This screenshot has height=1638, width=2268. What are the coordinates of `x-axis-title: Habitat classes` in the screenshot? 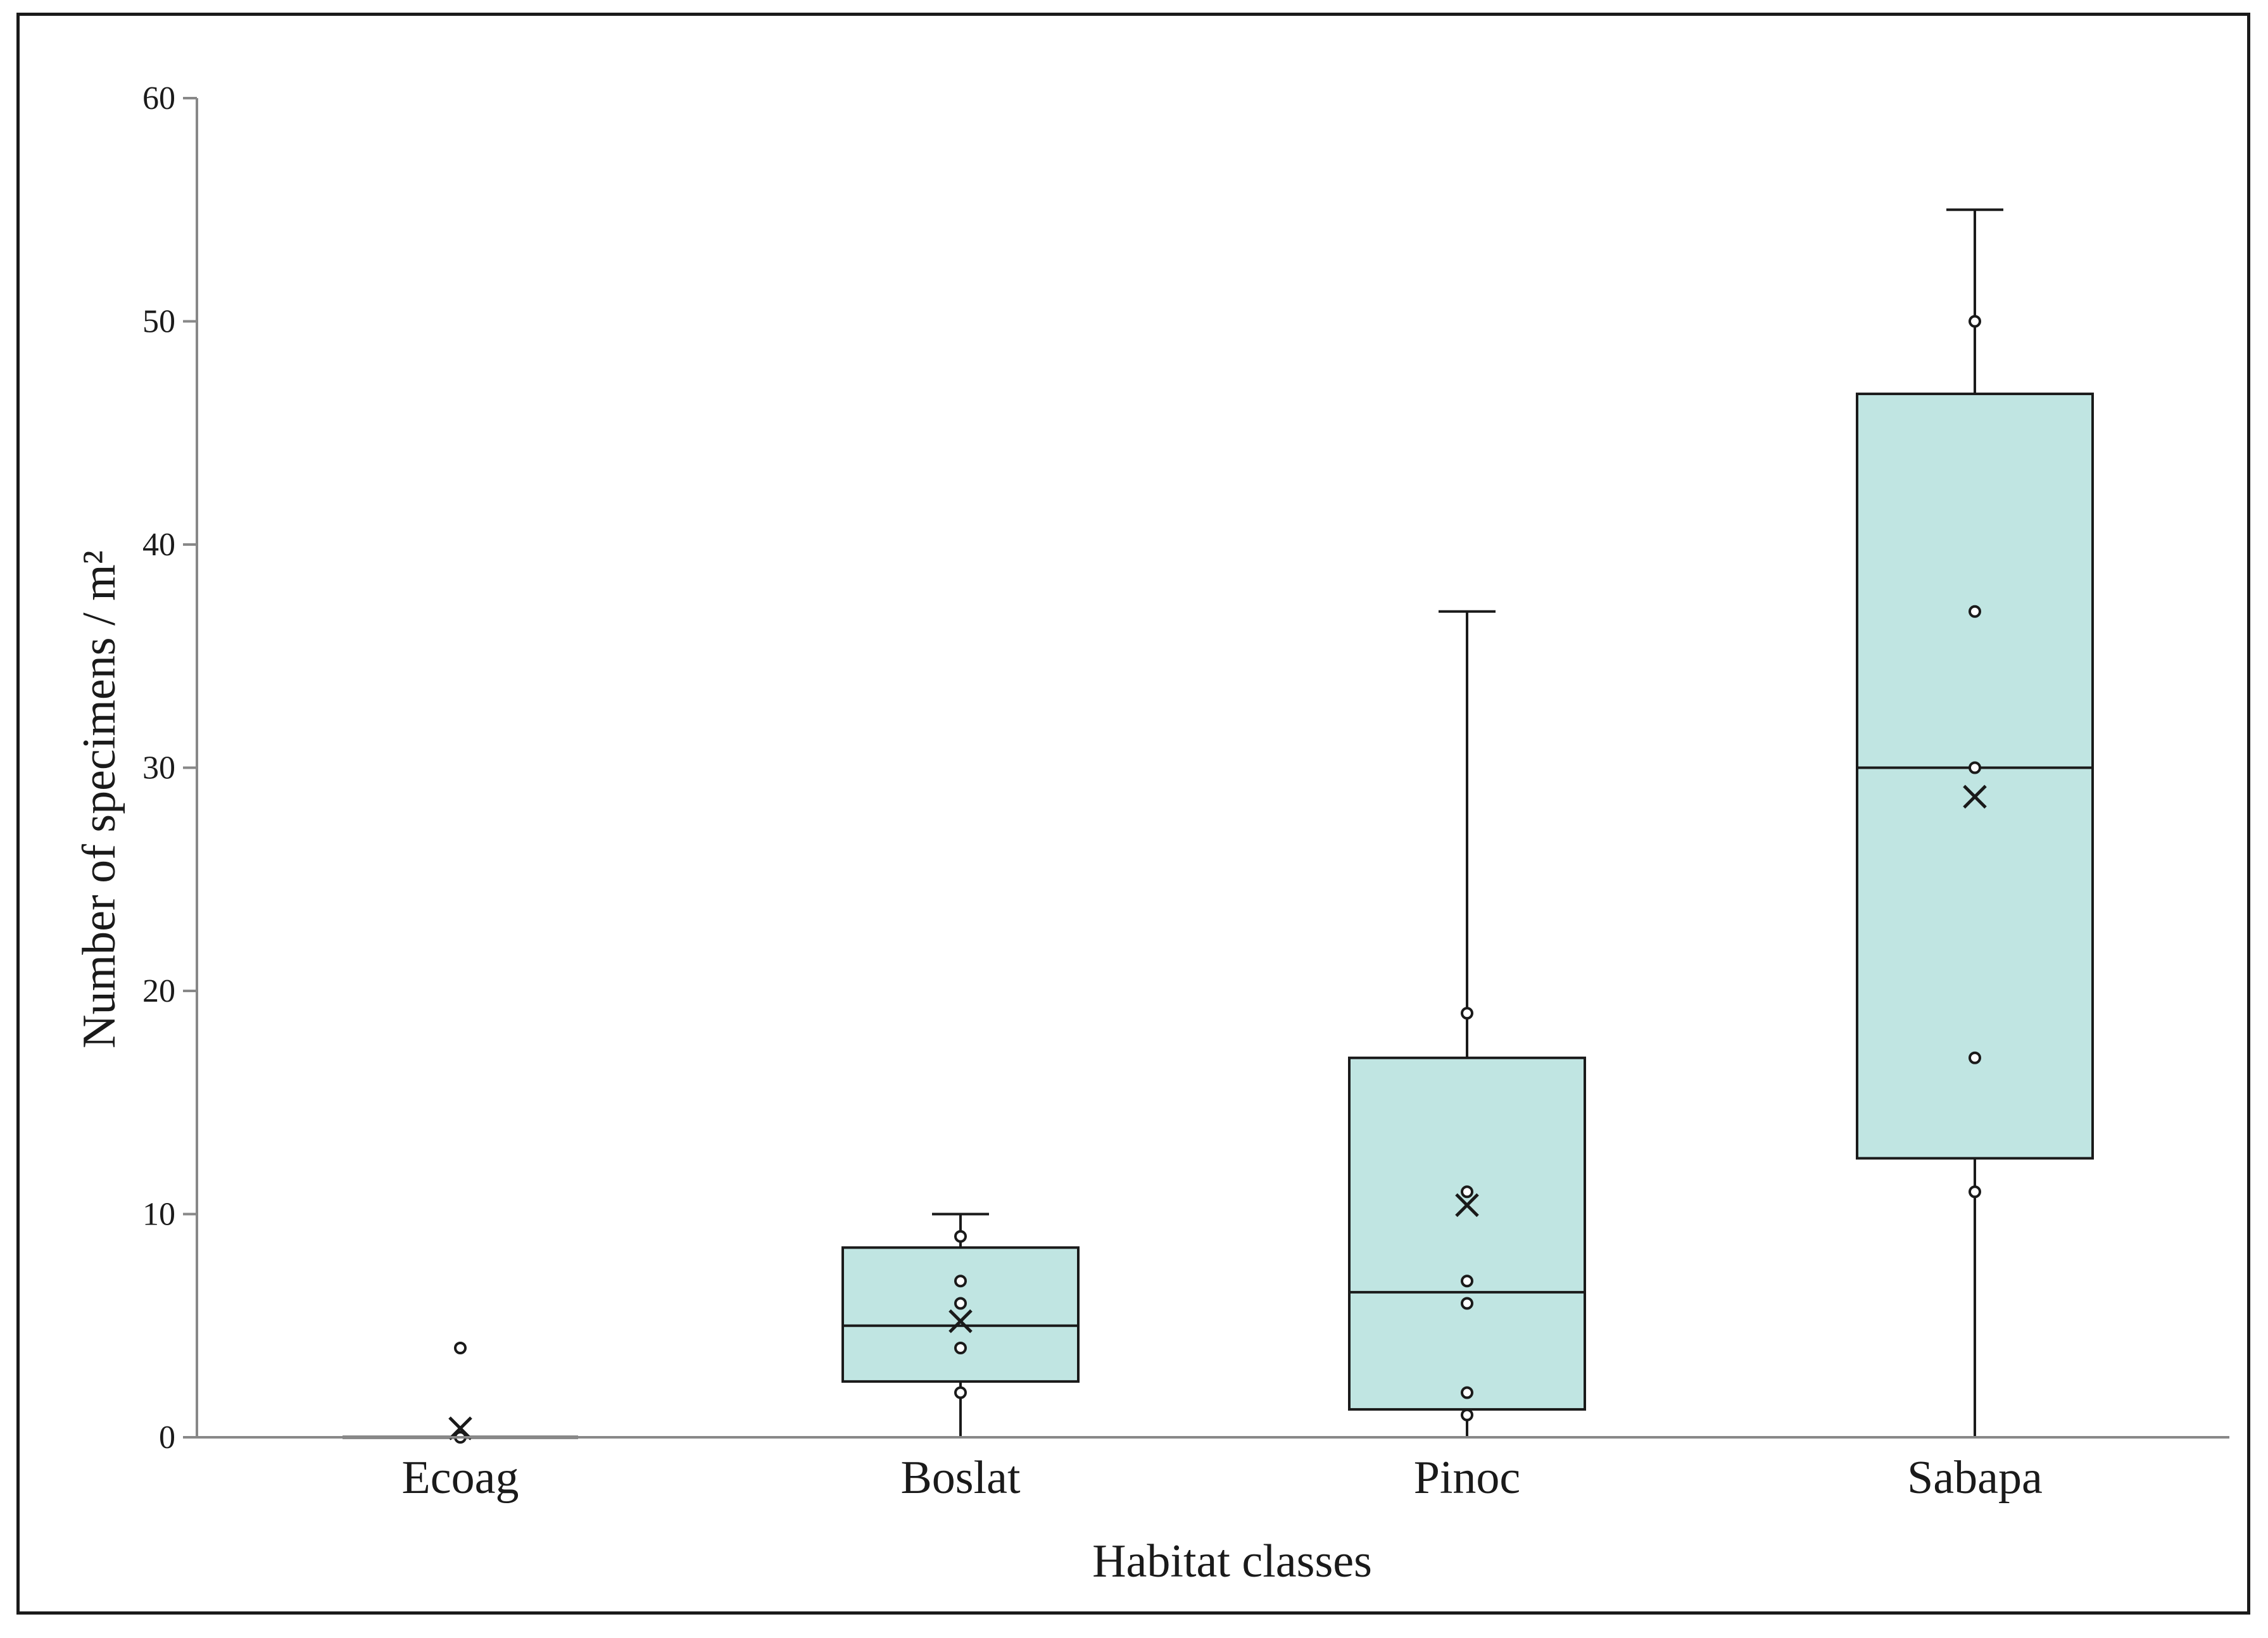 It's located at (1232, 1561).